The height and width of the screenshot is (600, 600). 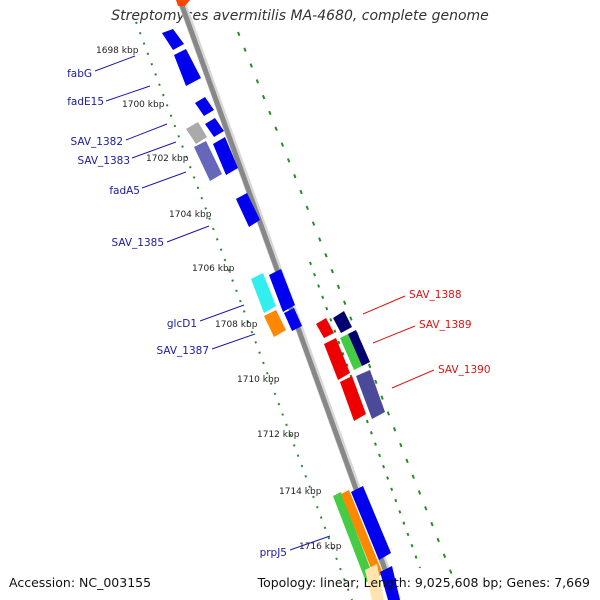 I want to click on gene-label-sav1389: SAV_1389, so click(x=445, y=325).